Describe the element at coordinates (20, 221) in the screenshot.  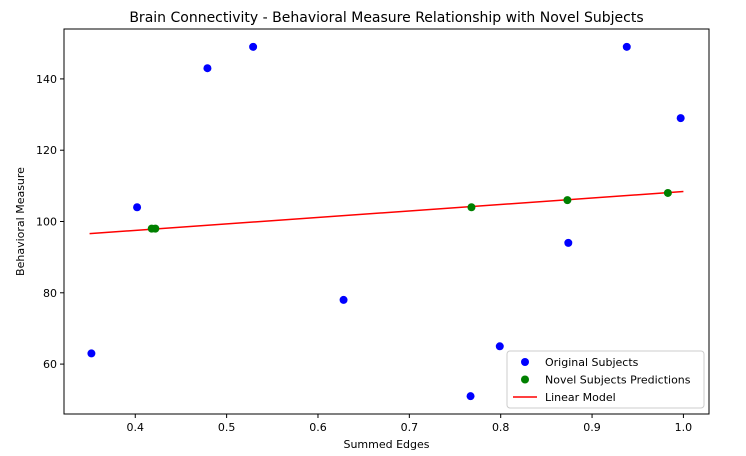
I see `y-axis-label: Behavioral Measure` at that location.